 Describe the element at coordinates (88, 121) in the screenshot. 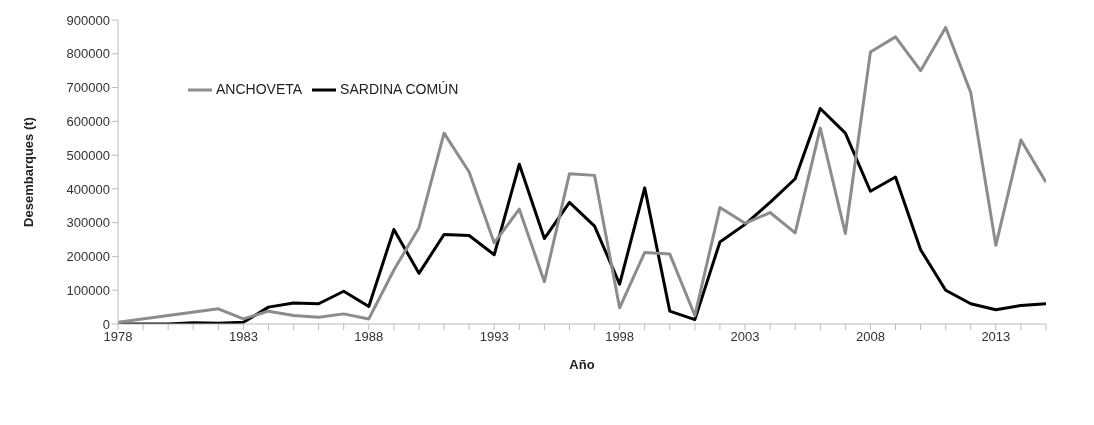

I see `y-tick-label: 600000` at that location.